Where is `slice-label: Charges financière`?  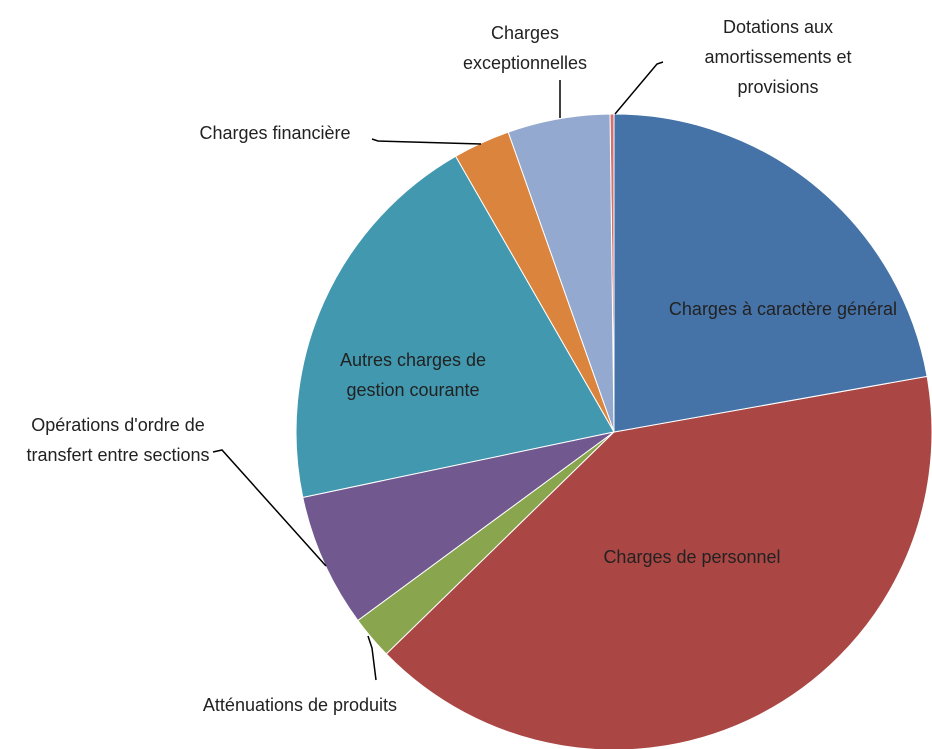 slice-label: Charges financière is located at coordinates (275, 133).